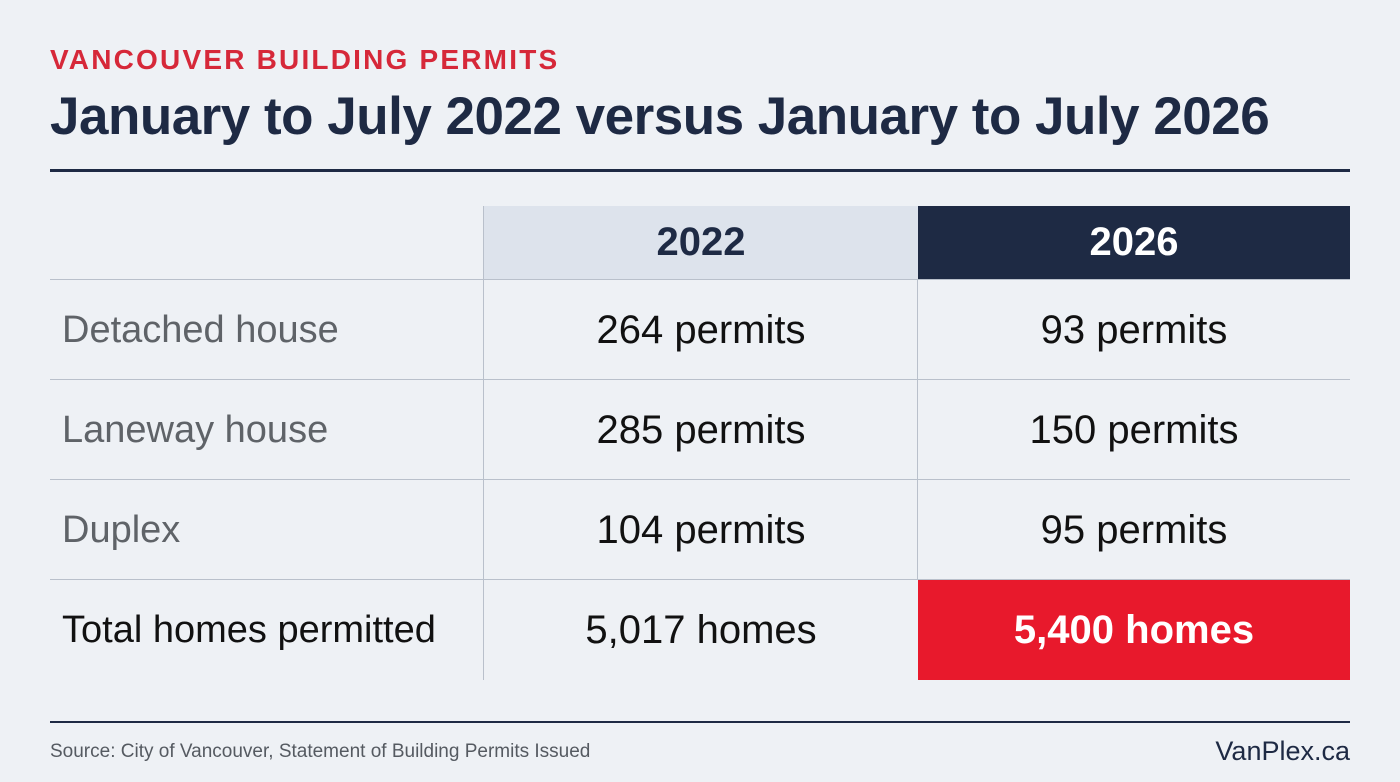 The image size is (1400, 782). I want to click on kicker-text: VANCOUVER BUILDING PERMITS, so click(305, 59).